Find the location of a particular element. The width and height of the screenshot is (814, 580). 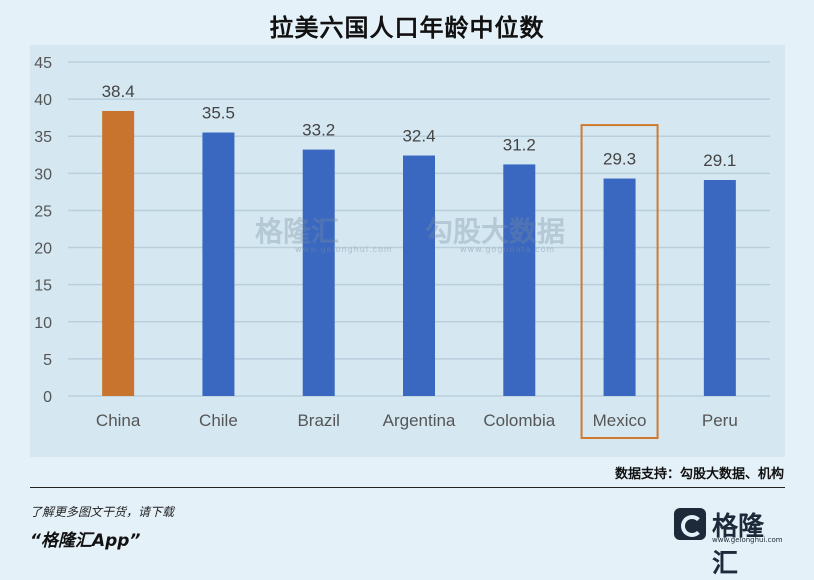

y-tick-label: 40 is located at coordinates (43, 100).